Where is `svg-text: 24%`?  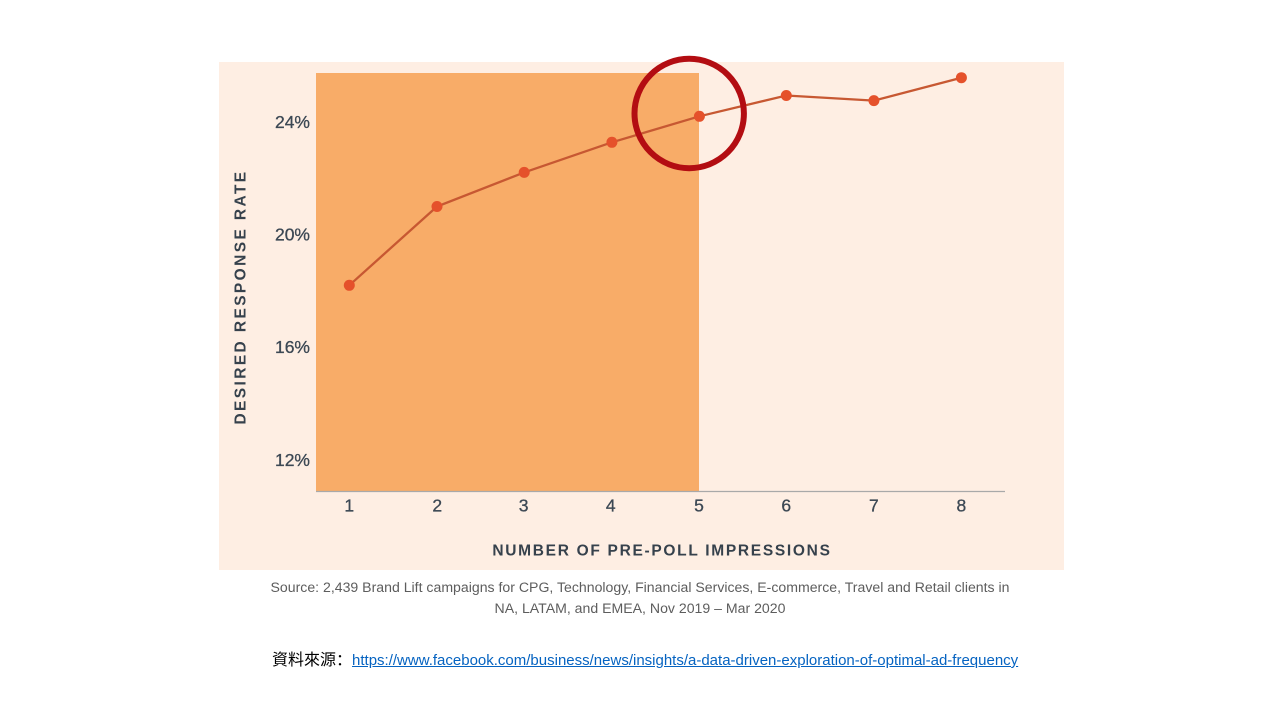
svg-text: 24% is located at coordinates (292, 122).